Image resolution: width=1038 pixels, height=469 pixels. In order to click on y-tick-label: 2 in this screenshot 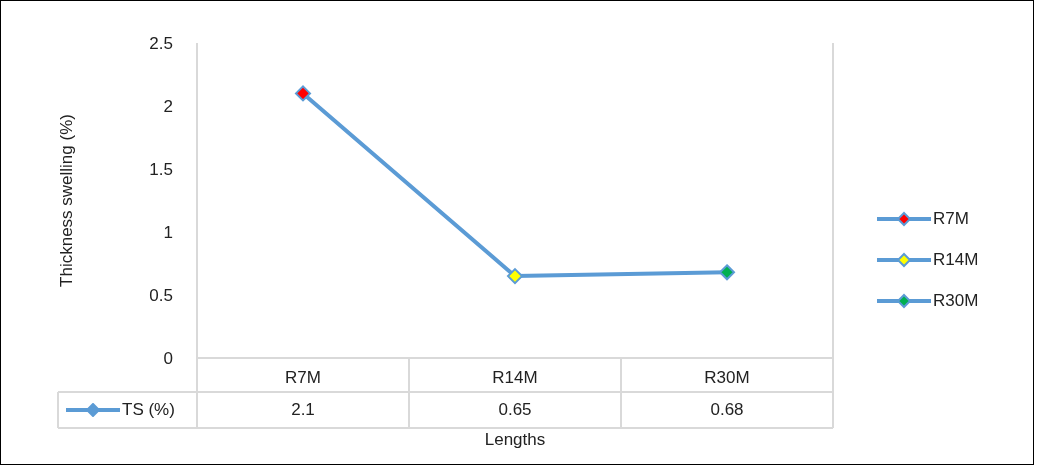, I will do `click(168, 107)`.